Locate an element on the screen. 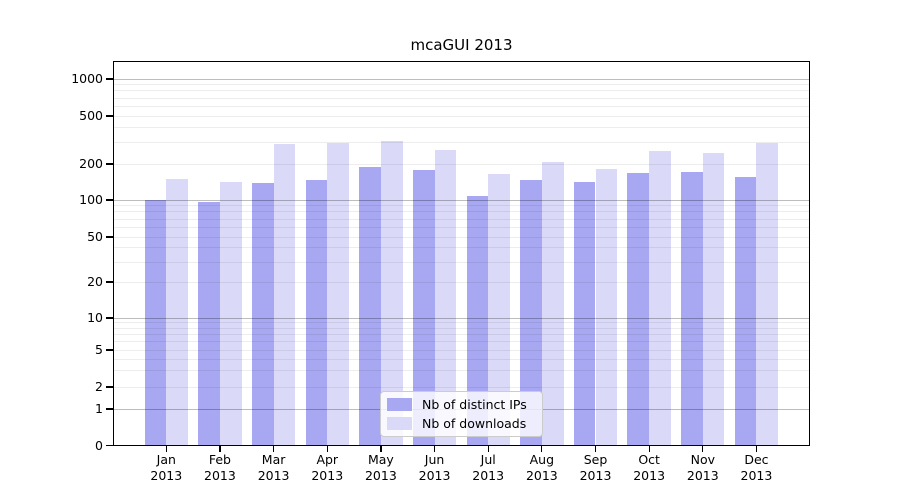 The image size is (900, 500). y-tick-label-5: 5 is located at coordinates (99, 349).